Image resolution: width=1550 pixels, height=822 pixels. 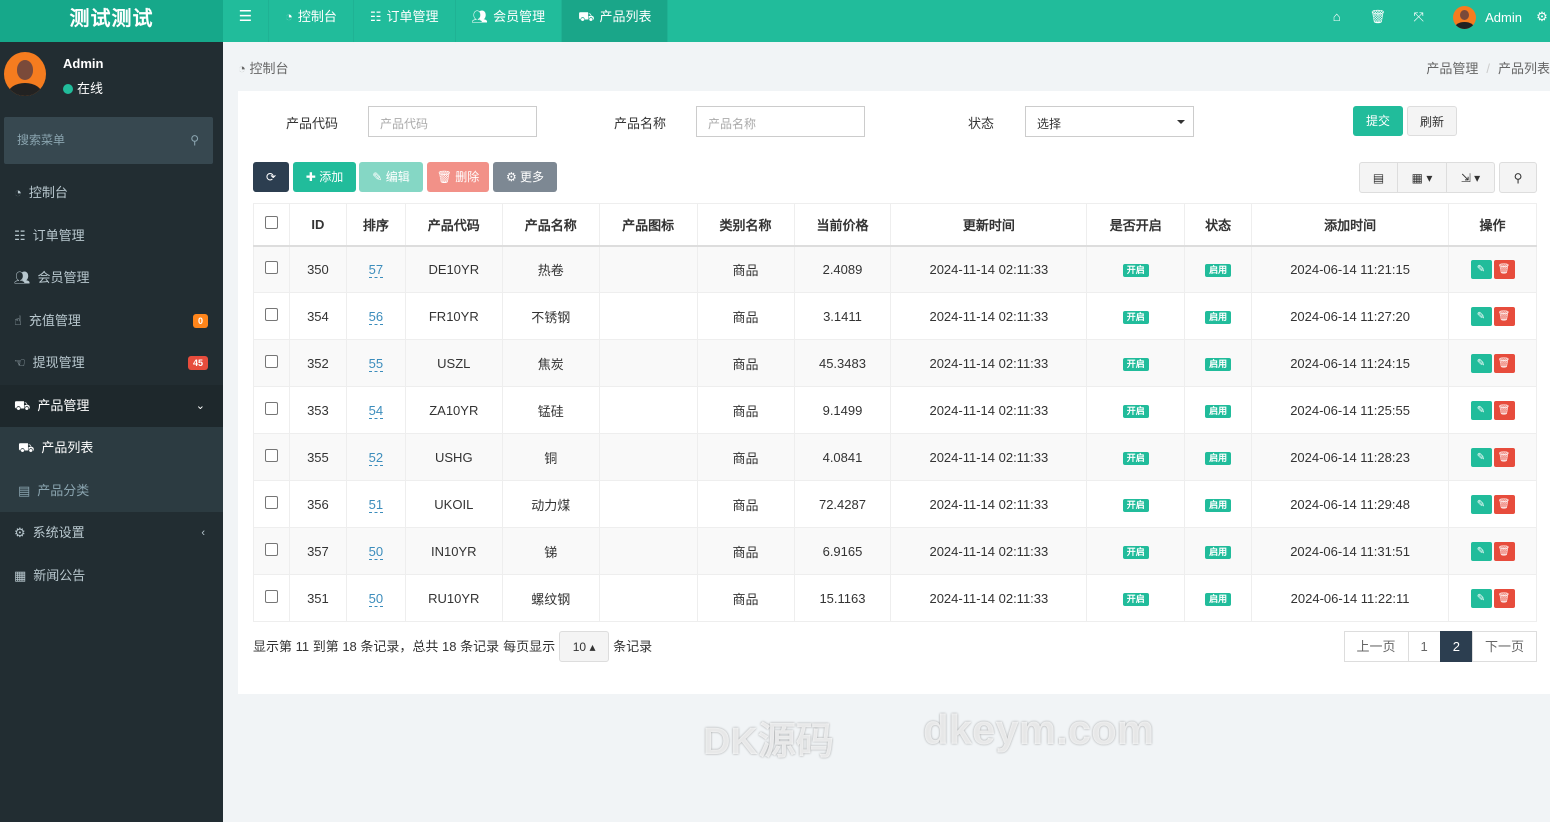 What do you see at coordinates (1452, 68) in the screenshot?
I see `breadcrumb-item: 产品管理` at bounding box center [1452, 68].